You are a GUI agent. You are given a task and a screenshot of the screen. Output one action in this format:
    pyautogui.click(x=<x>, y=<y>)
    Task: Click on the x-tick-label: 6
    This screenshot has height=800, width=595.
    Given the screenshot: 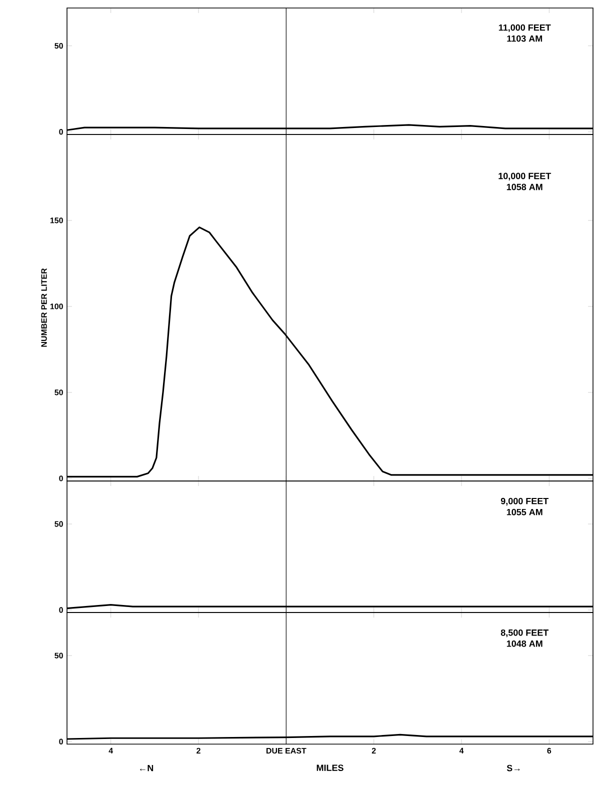 What is the action you would take?
    pyautogui.click(x=549, y=751)
    